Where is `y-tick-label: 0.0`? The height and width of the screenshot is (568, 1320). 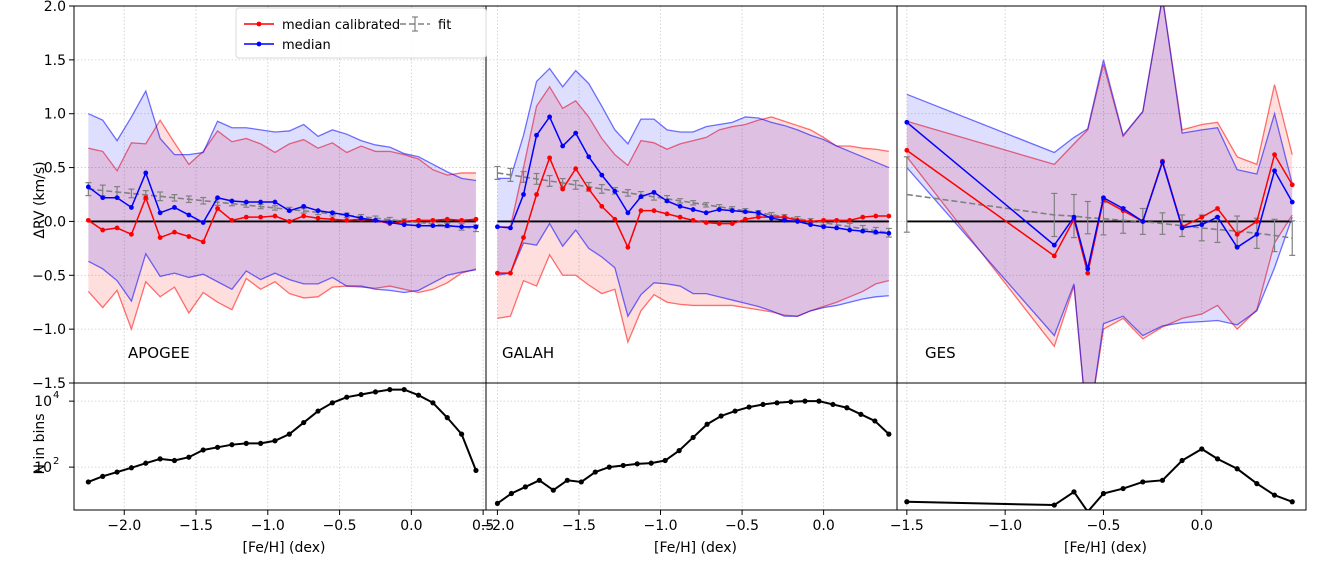
y-tick-label: 0.0 is located at coordinates (55, 222).